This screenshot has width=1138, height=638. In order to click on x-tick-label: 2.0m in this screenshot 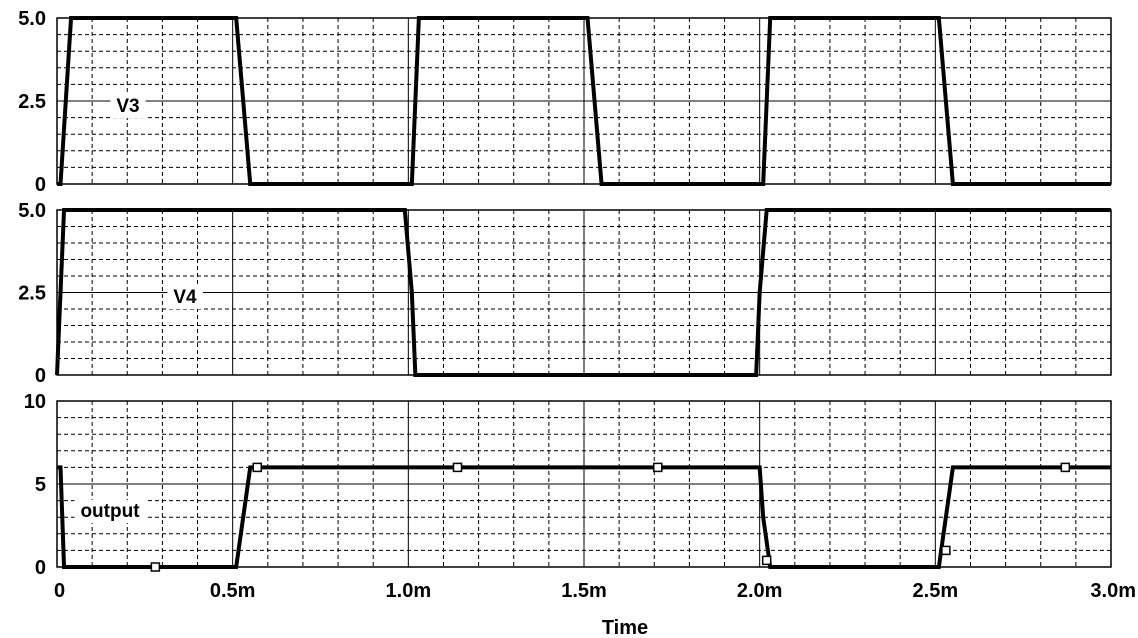, I will do `click(760, 591)`.